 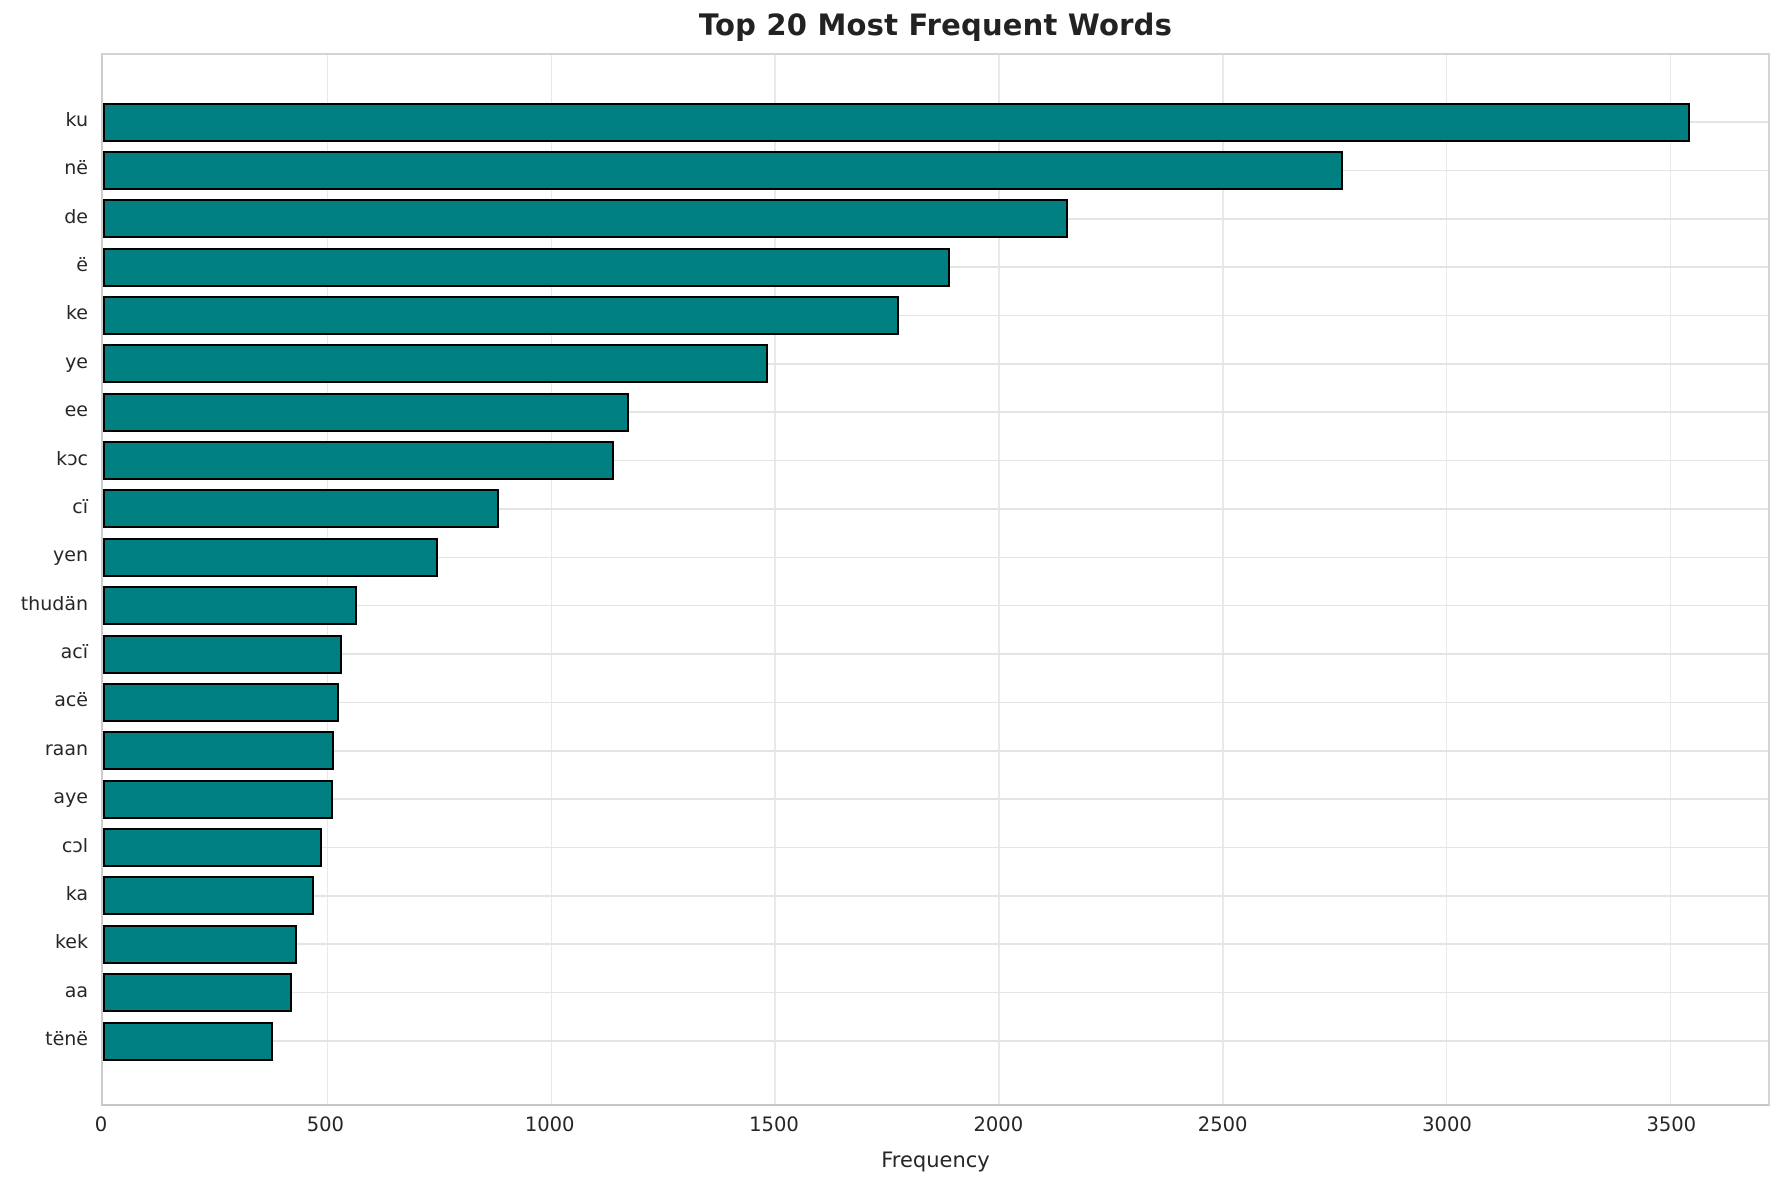 What do you see at coordinates (101, 1124) in the screenshot?
I see `x-tick-label: 0` at bounding box center [101, 1124].